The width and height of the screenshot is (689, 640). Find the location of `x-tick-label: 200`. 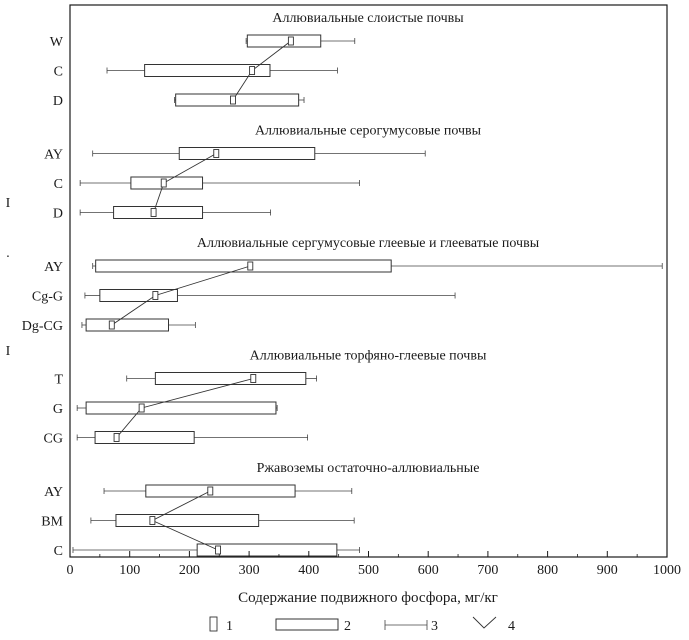

x-tick-label: 200 is located at coordinates (189, 570).